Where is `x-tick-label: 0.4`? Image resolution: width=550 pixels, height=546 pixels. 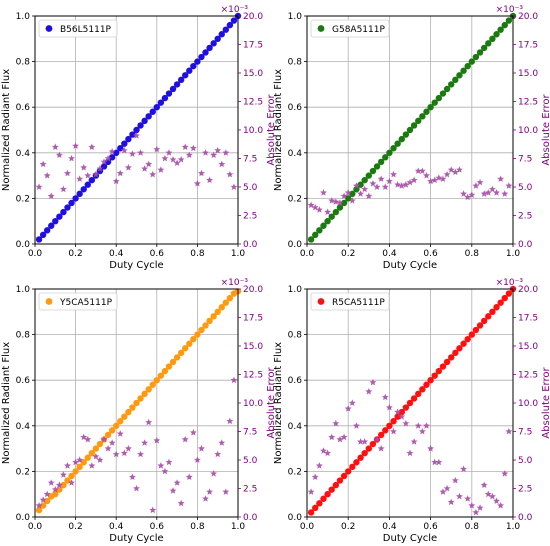
x-tick-label: 0.4 is located at coordinates (116, 527).